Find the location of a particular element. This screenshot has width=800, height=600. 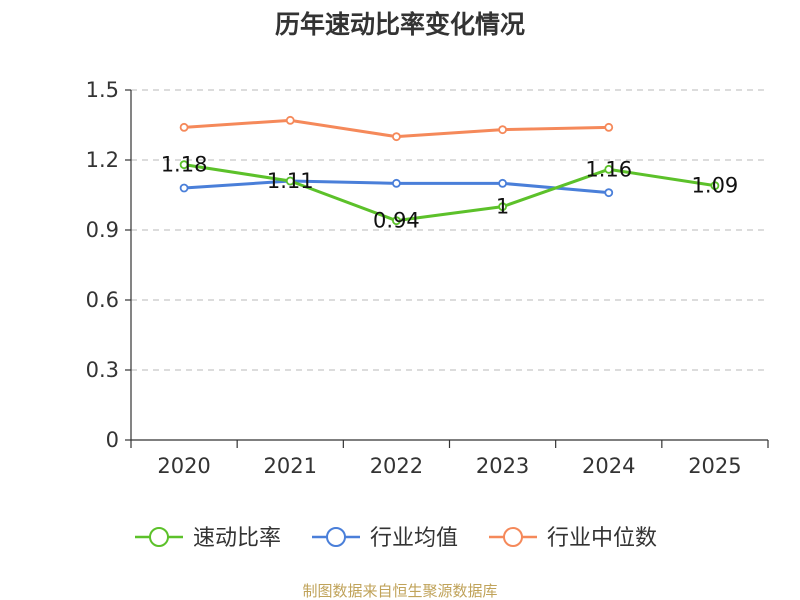

y-tick-label: 1.5 is located at coordinates (102, 90).